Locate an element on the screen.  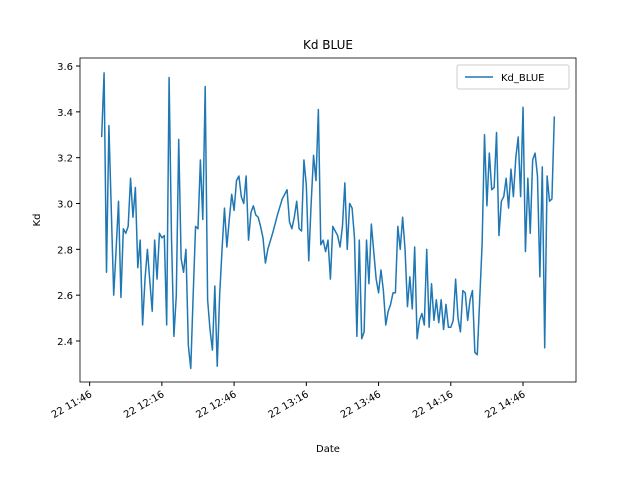
legend-box is located at coordinates (513, 77).